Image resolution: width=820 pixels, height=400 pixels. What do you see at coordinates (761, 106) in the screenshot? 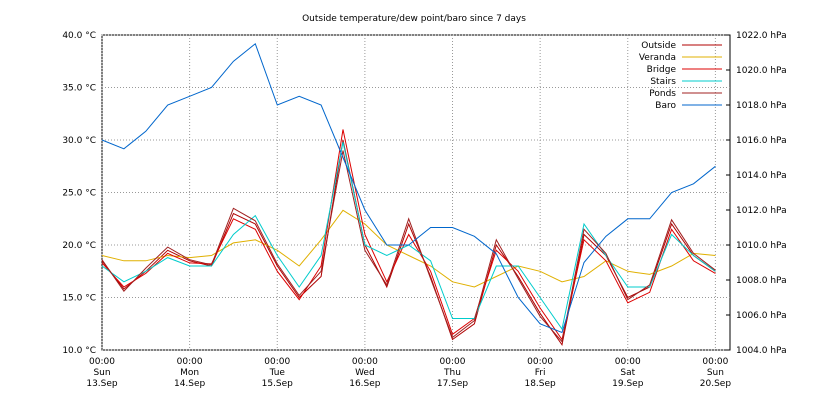
I see `y2-tick-label: 1018.0 hPa` at bounding box center [761, 106].